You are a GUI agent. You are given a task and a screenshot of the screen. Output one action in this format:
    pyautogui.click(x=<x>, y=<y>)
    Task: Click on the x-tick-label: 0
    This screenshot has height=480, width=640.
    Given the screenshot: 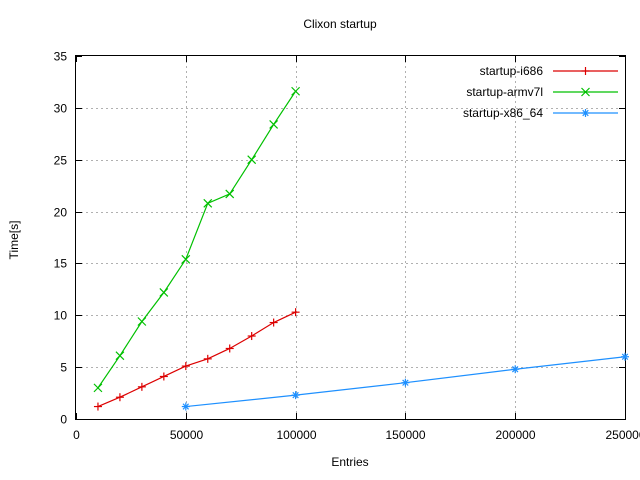 What is the action you would take?
    pyautogui.click(x=76, y=435)
    